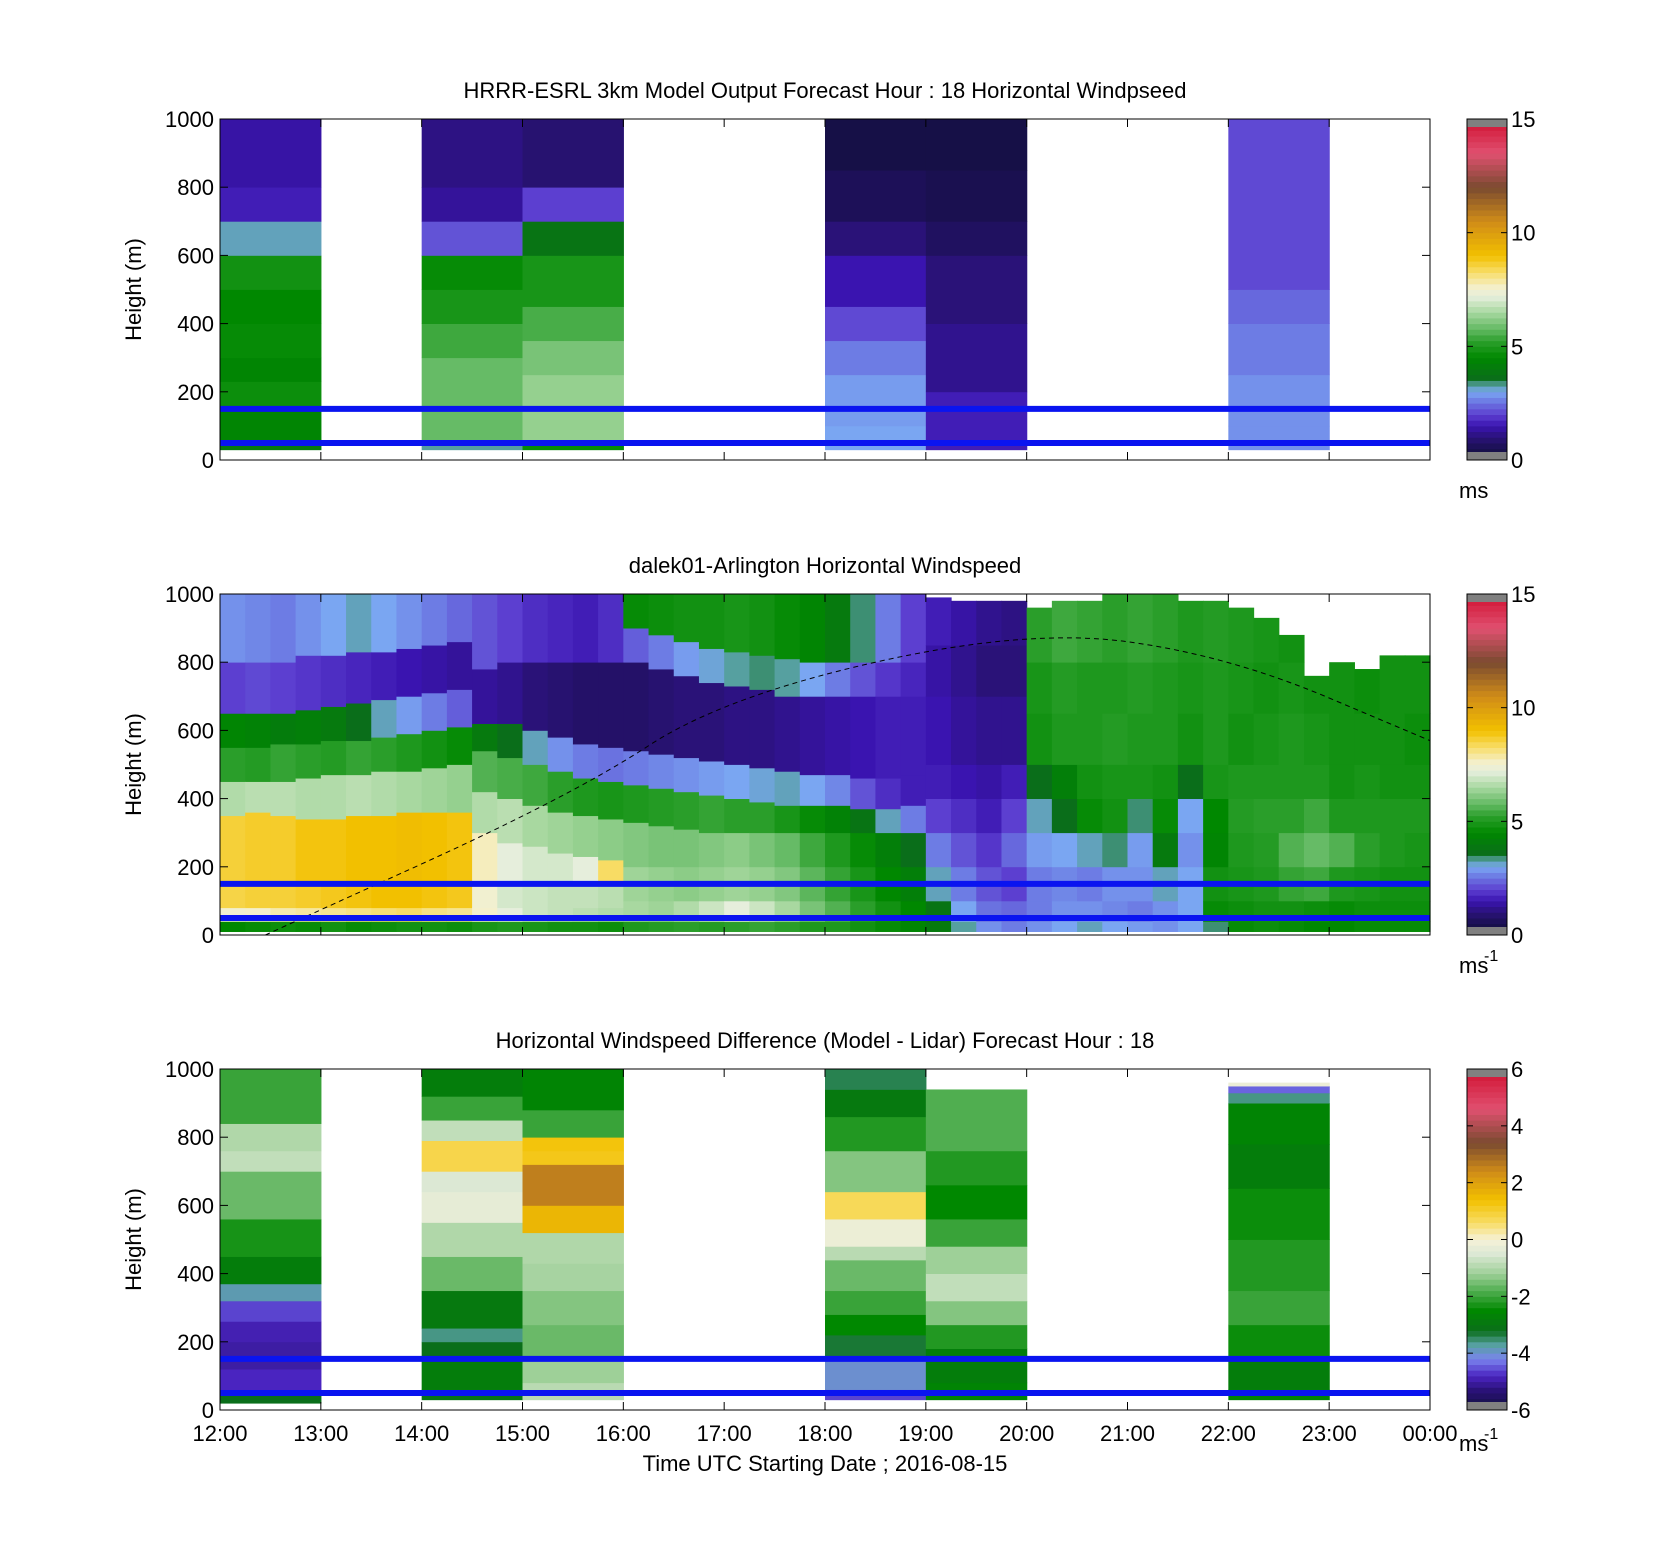  I want to click on x-tick-label: 23:00, so click(1329, 1433).